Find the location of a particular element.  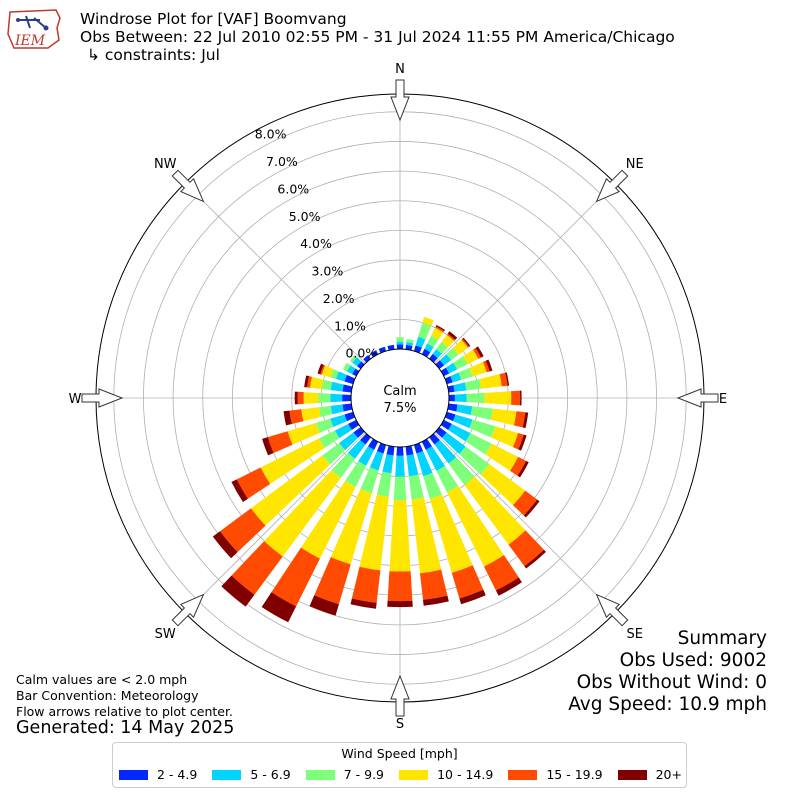

cardinal-label: SW is located at coordinates (165, 634).